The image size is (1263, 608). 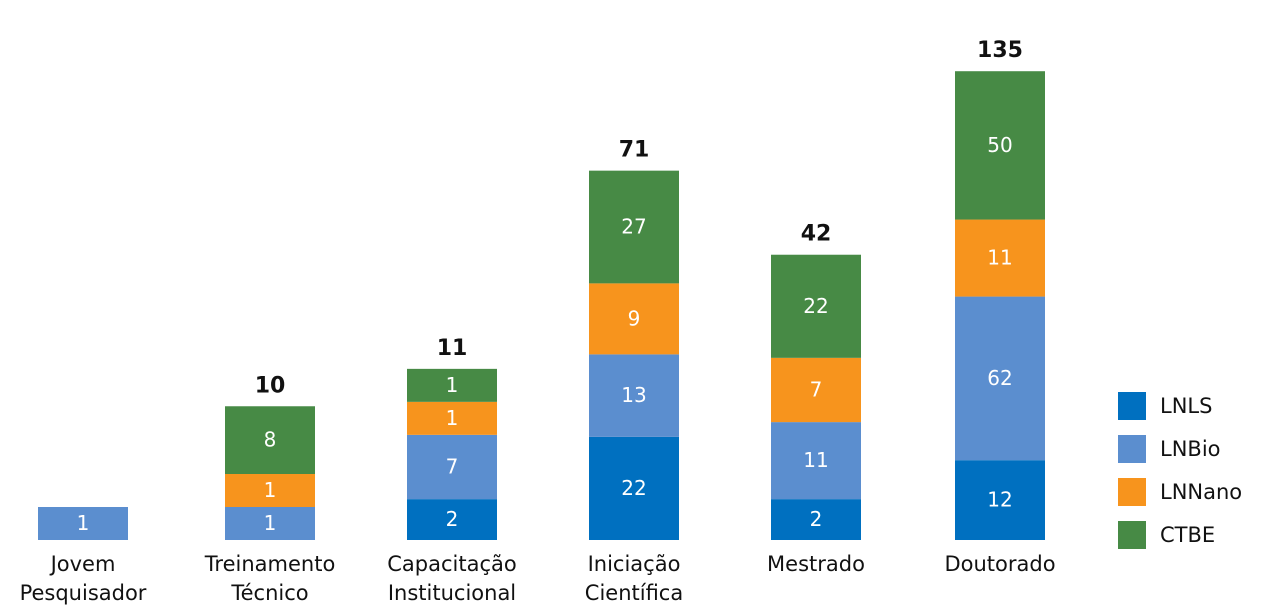 I want to click on total-label: 42, so click(x=816, y=234).